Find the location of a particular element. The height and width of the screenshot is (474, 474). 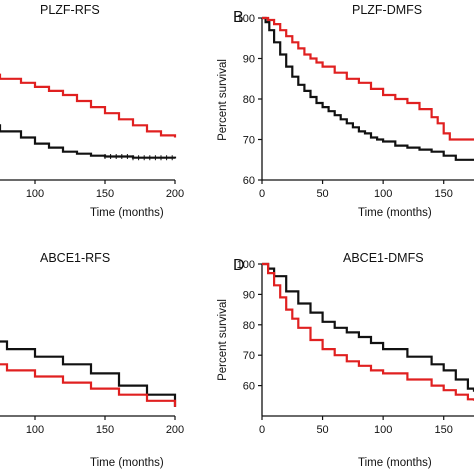

chart-title: PLZF-DMFS is located at coordinates (387, 10).